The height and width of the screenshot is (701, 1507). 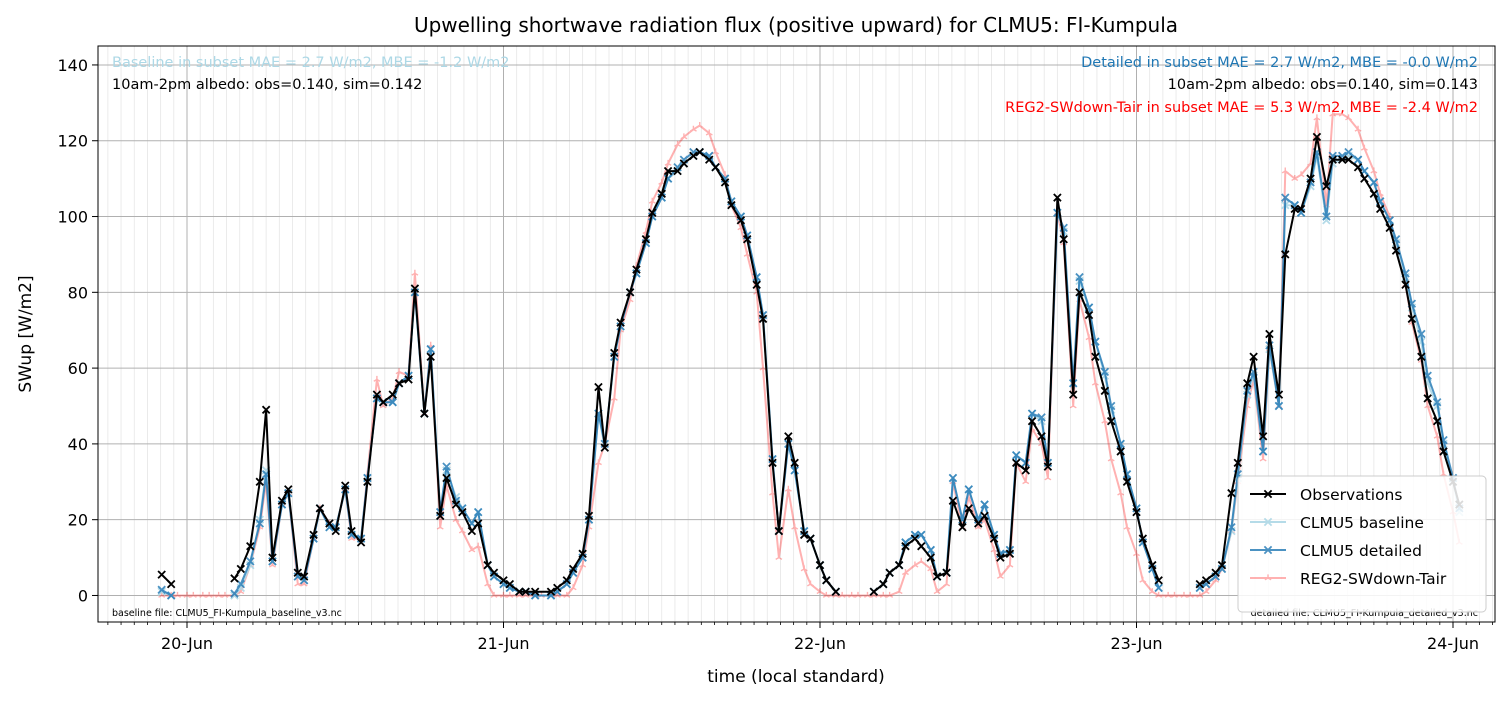 I want to click on y-tick-label: 140, so click(x=72, y=65).